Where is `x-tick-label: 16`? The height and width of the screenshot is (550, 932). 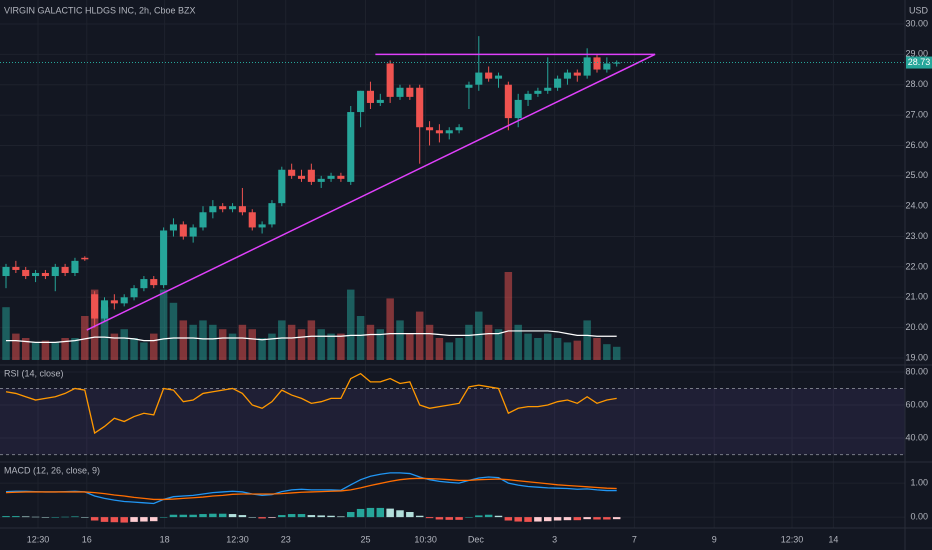 x-tick-label: 16 is located at coordinates (87, 539).